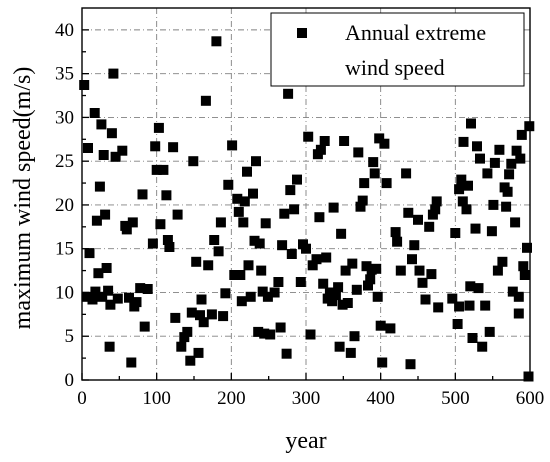  I want to click on y-tick-label: 10, so click(64, 292).